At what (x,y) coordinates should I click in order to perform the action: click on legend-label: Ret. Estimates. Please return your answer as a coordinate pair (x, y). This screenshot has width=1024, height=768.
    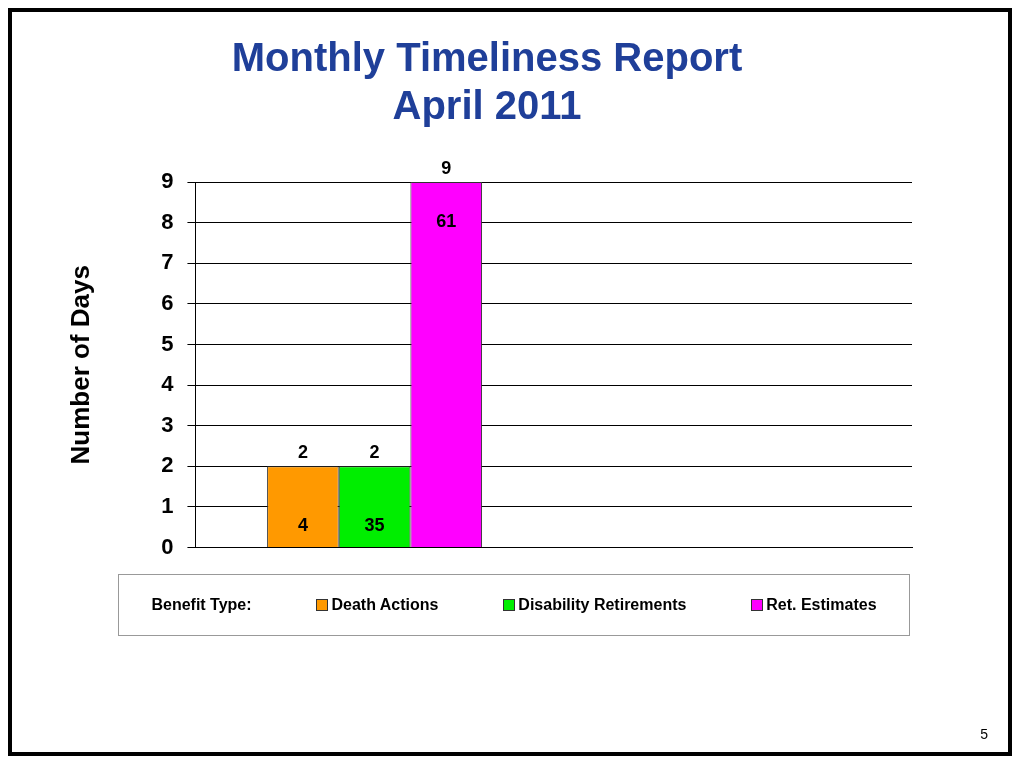
    Looking at the image, I should click on (821, 605).